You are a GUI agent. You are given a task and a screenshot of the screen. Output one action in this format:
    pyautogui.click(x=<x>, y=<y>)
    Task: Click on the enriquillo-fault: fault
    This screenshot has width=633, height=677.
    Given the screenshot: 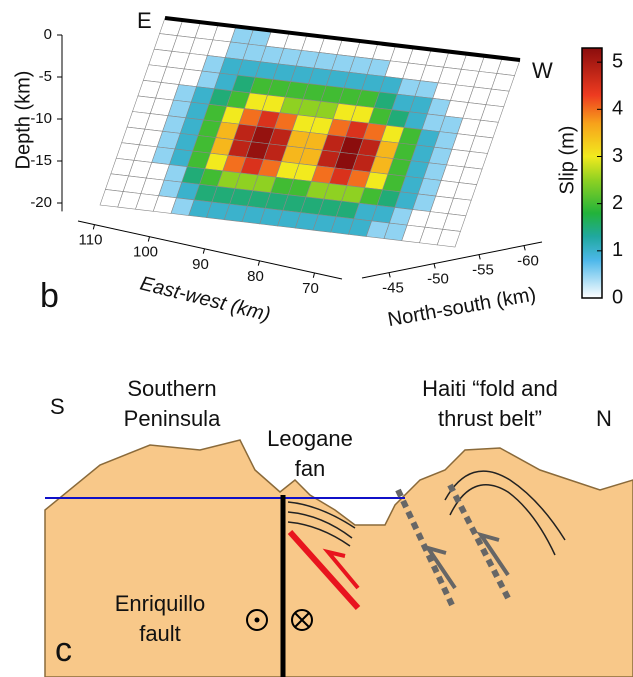 What is the action you would take?
    pyautogui.click(x=160, y=633)
    